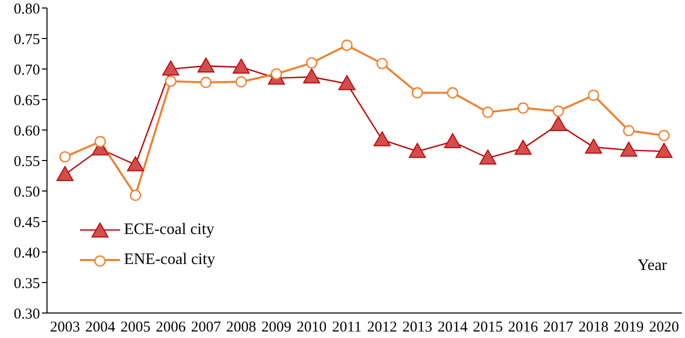 This screenshot has height=338, width=685. Describe the element at coordinates (523, 328) in the screenshot. I see `x-tick-label: 2016` at that location.